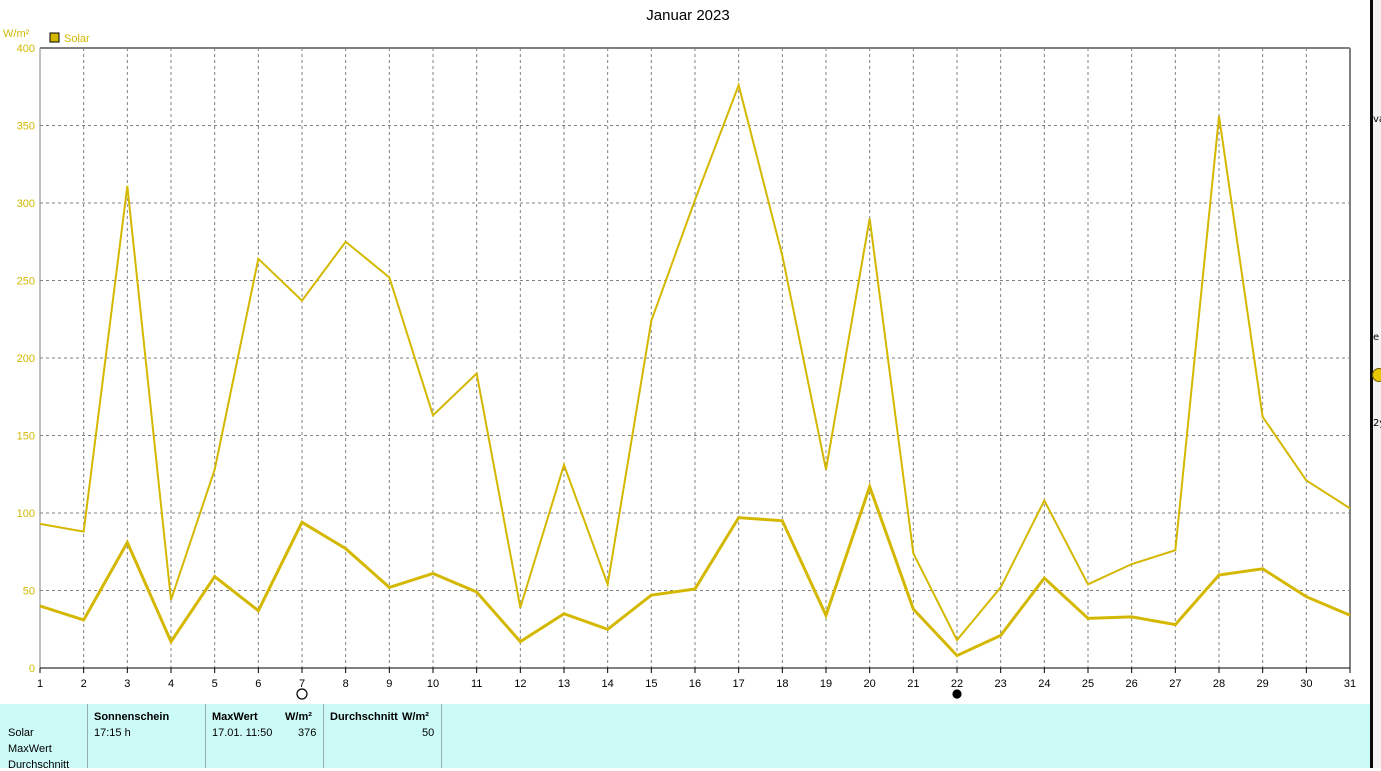 This screenshot has width=1381, height=771. I want to click on x-tick-label: 1, so click(40, 684).